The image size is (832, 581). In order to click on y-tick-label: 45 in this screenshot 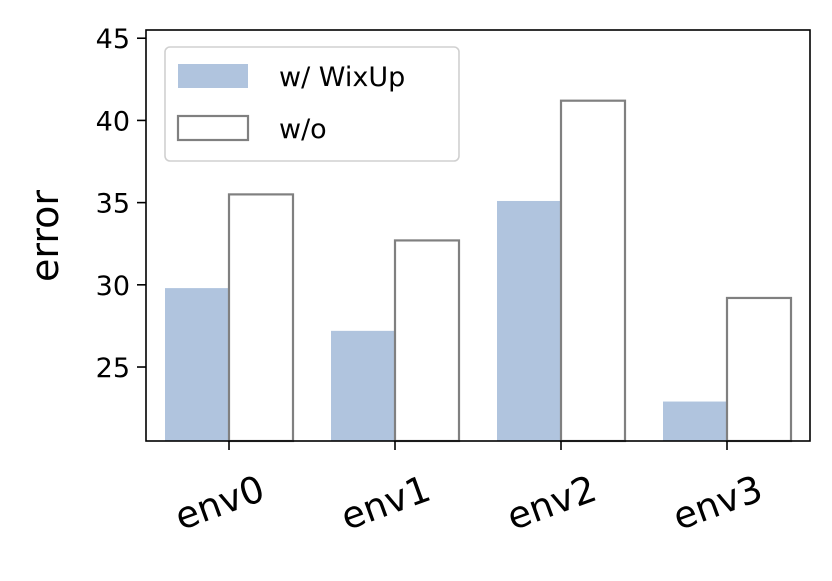, I will do `click(113, 39)`.